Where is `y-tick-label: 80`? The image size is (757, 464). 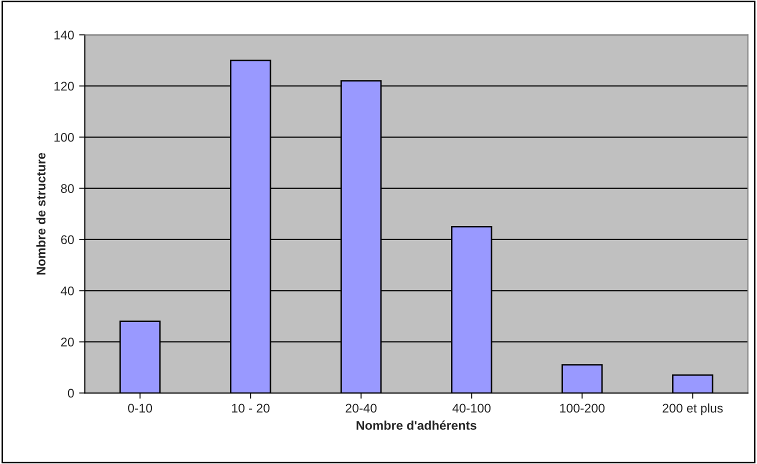 y-tick-label: 80 is located at coordinates (67, 188).